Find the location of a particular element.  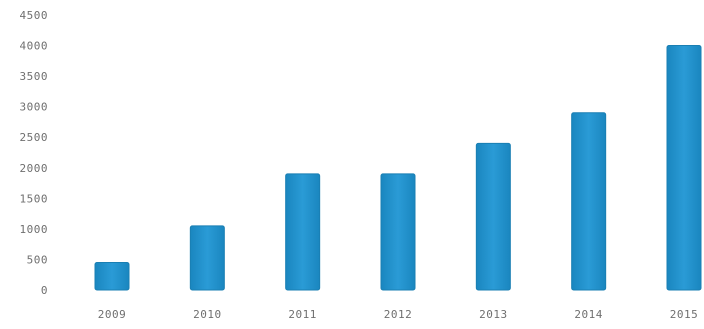

x-axis: 2009 2010 2011 2012 2013 2014 2015 is located at coordinates (398, 314).